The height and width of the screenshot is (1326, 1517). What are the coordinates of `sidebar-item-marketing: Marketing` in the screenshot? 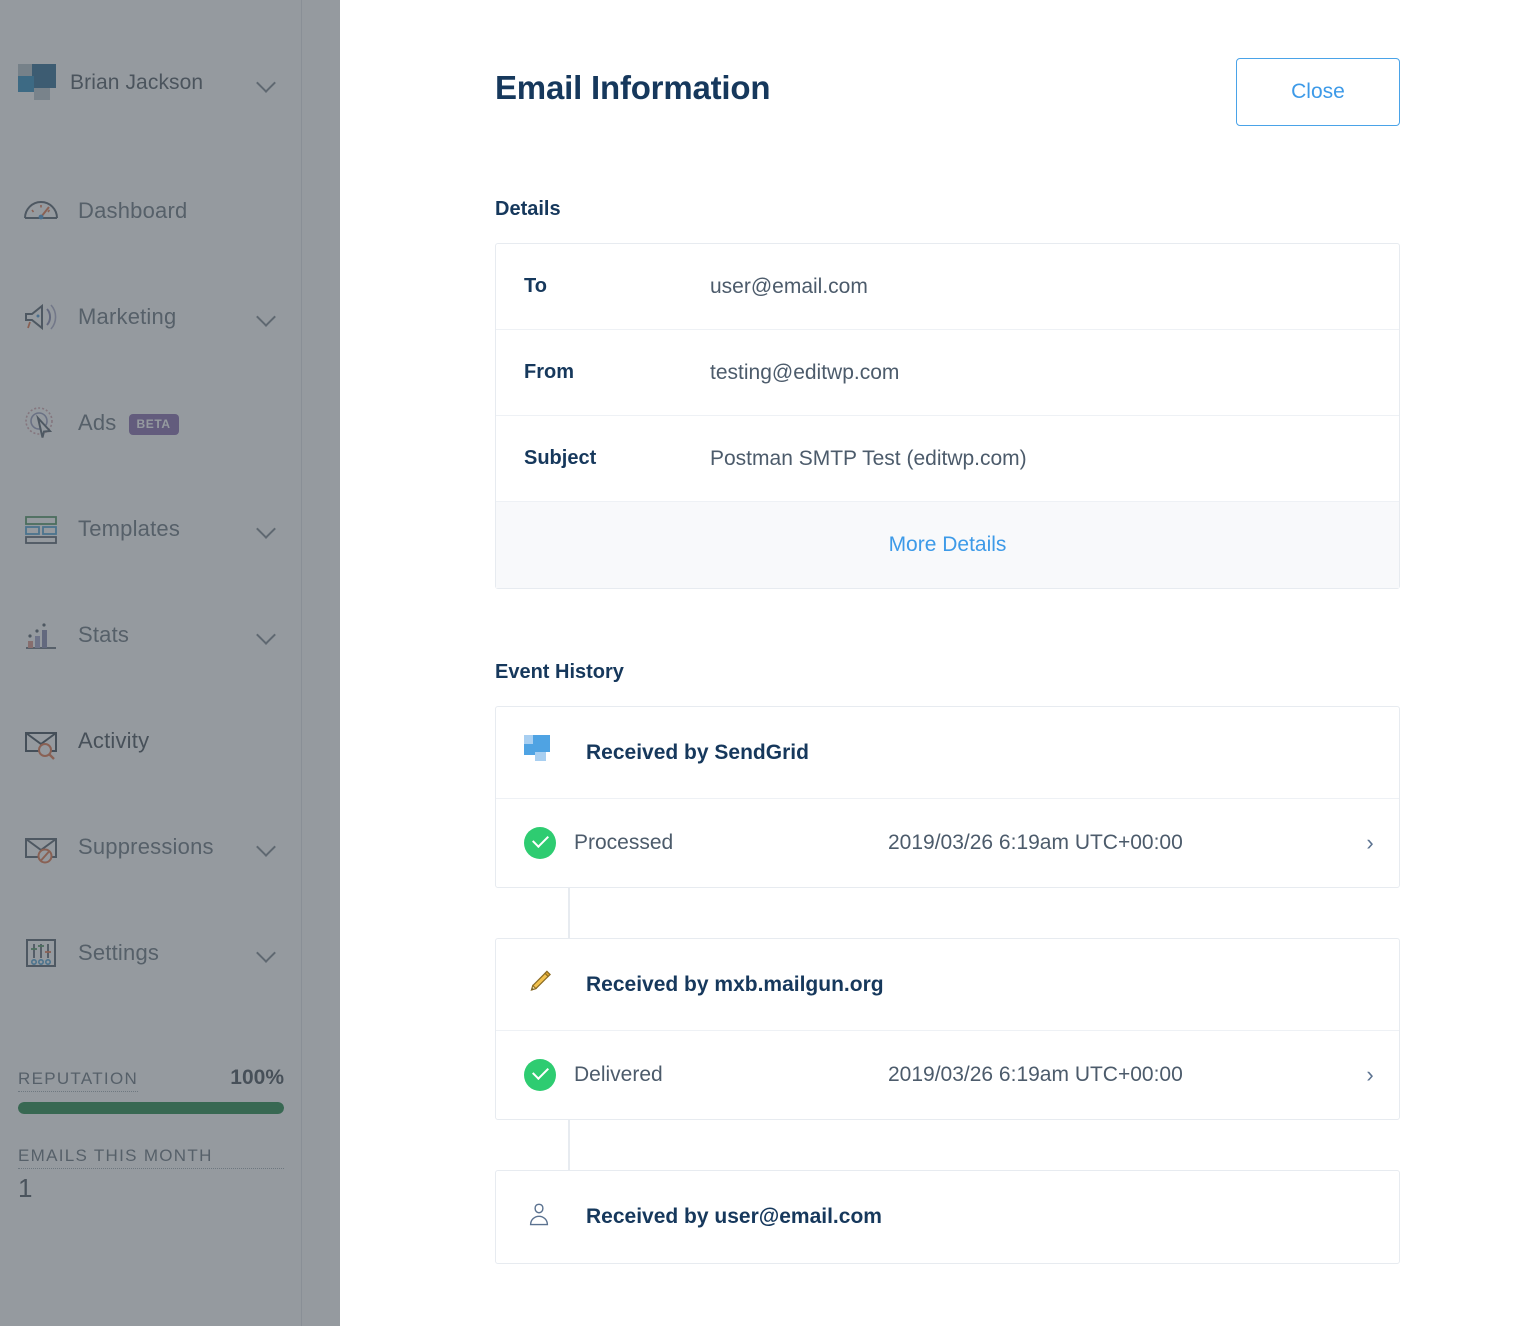 It's located at (150, 317).